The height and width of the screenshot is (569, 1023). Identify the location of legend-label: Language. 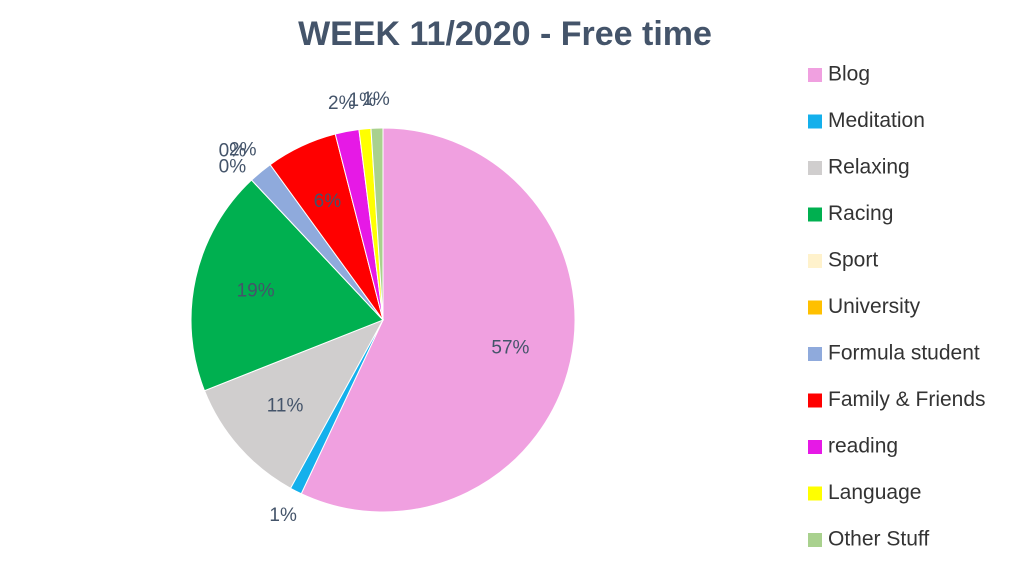
(874, 492).